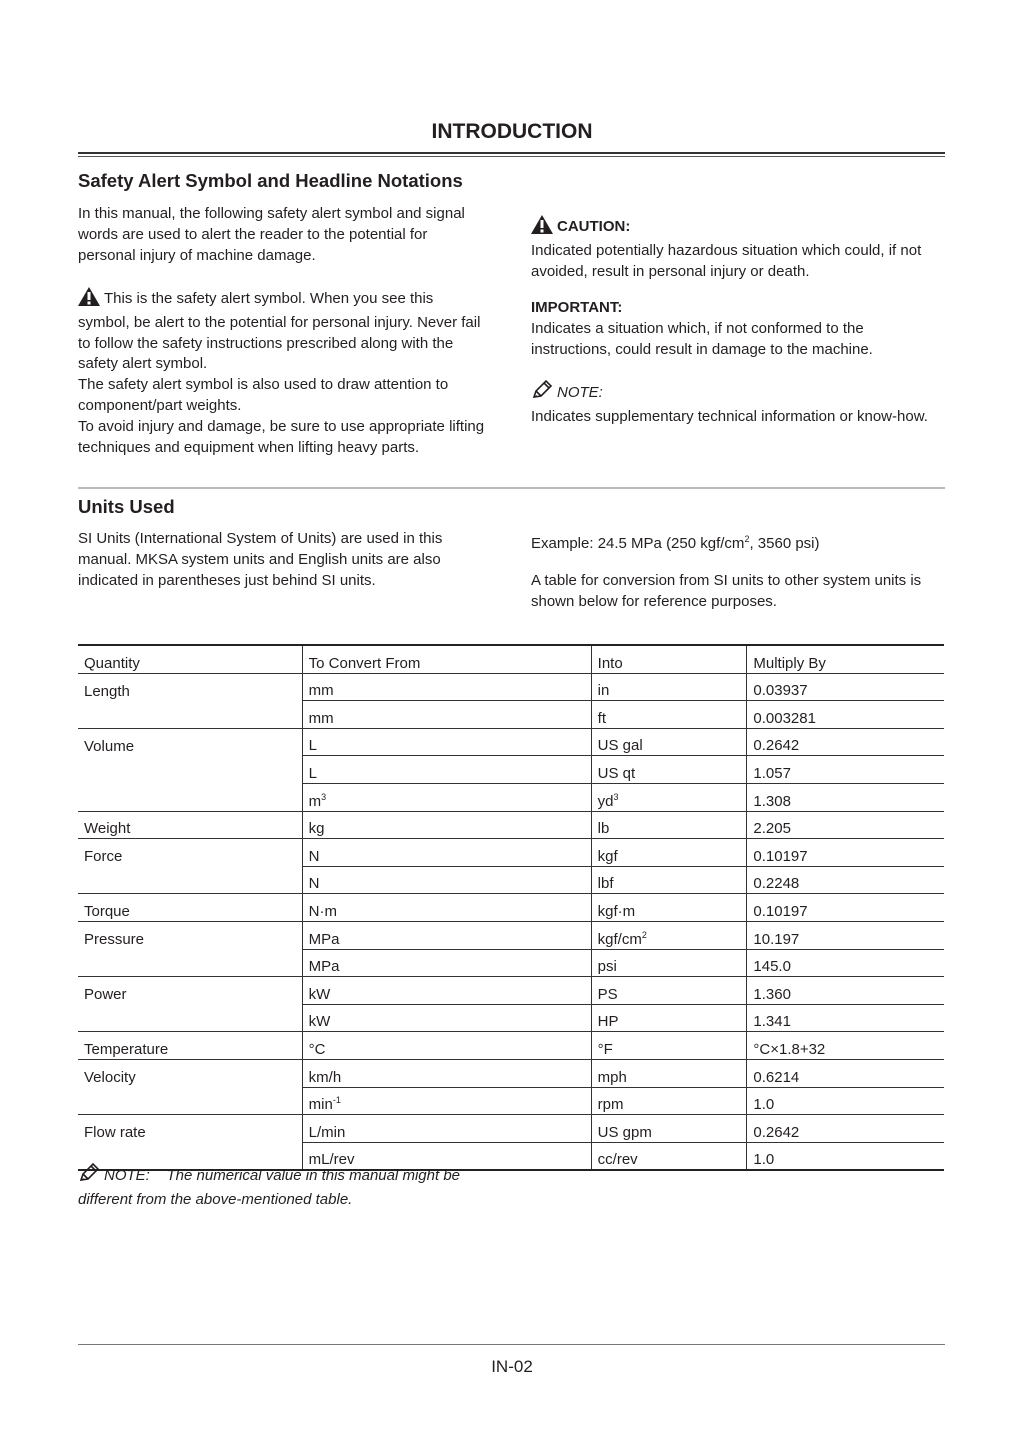 This screenshot has width=1024, height=1447. I want to click on cell-quantity: Weight, so click(190, 824).